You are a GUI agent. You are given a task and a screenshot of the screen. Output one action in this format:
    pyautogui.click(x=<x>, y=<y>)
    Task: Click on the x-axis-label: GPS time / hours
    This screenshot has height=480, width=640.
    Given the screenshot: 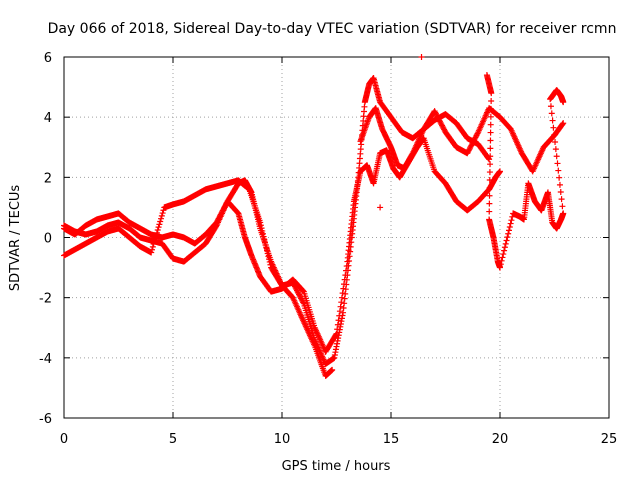 What is the action you would take?
    pyautogui.click(x=336, y=466)
    